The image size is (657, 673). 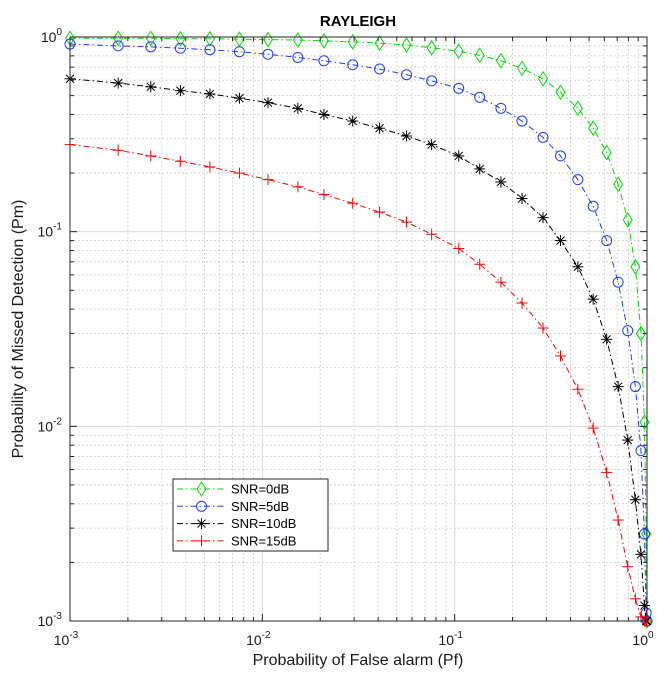 What do you see at coordinates (358, 21) in the screenshot?
I see `chart-title: RAYLEIGH` at bounding box center [358, 21].